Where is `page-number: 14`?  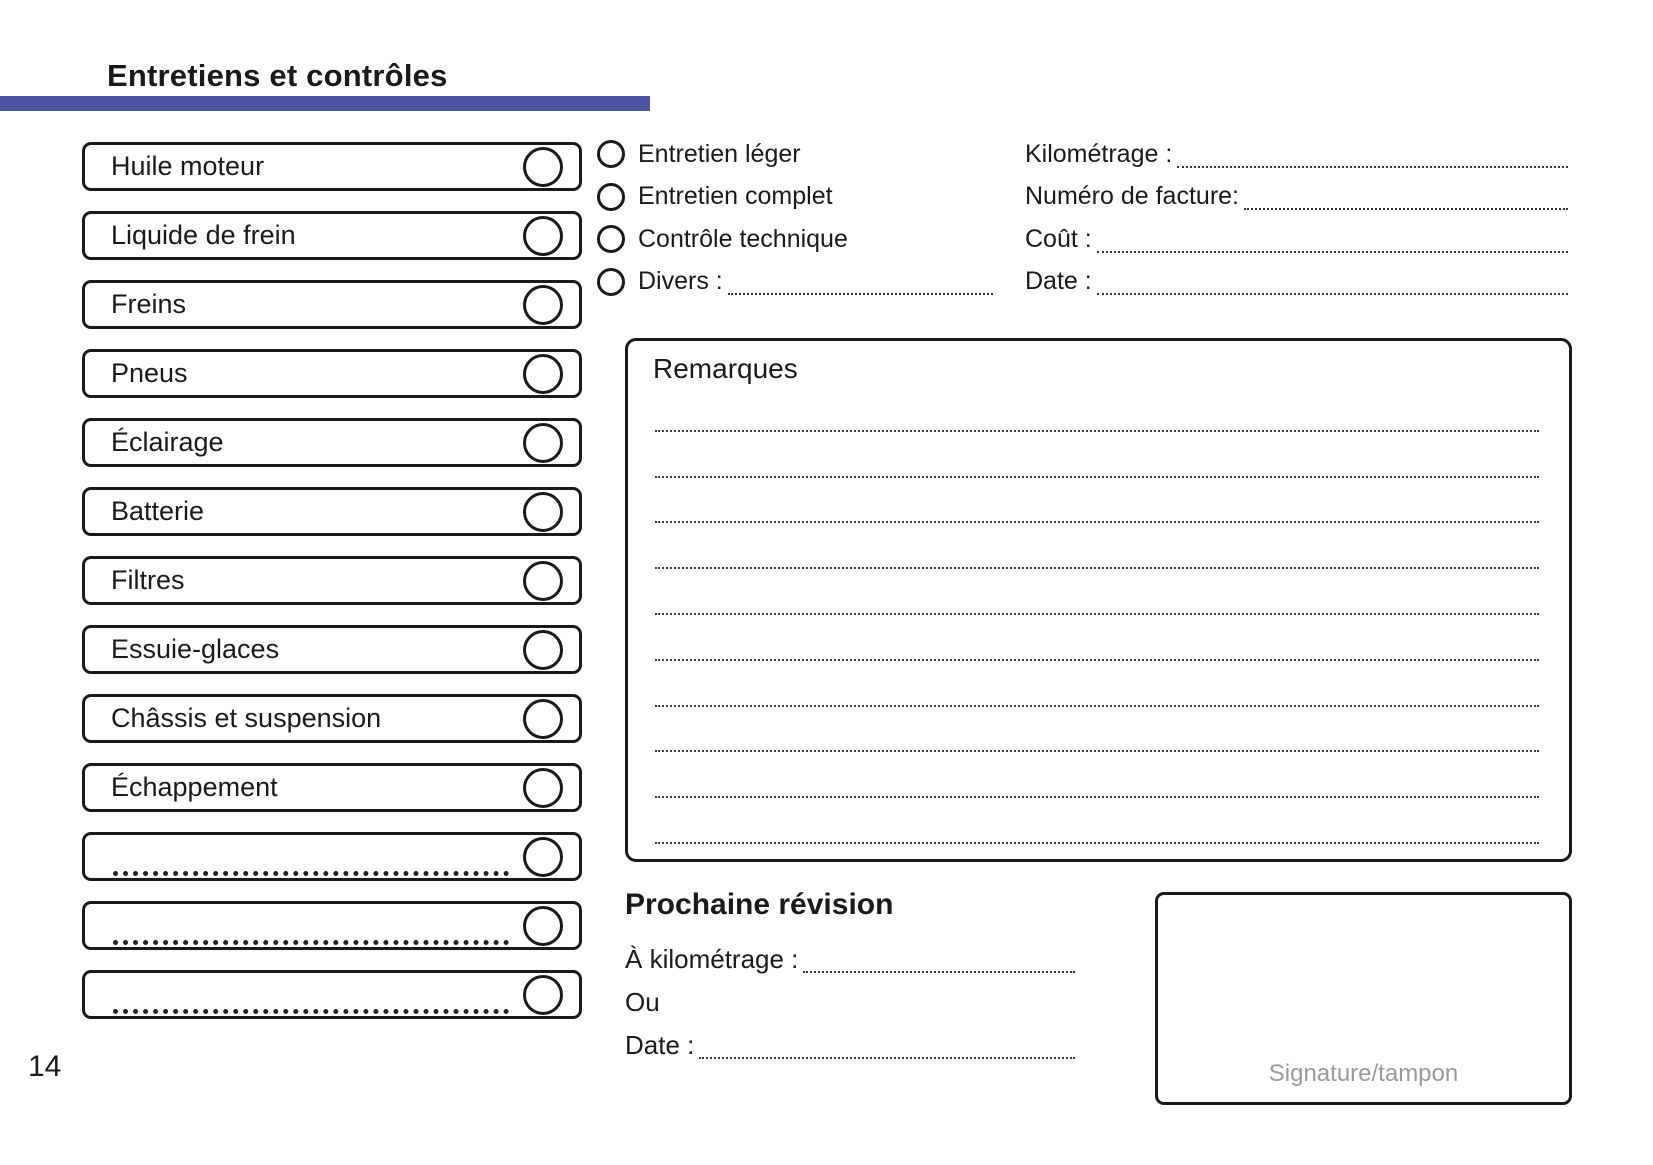 page-number: 14 is located at coordinates (45, 1066).